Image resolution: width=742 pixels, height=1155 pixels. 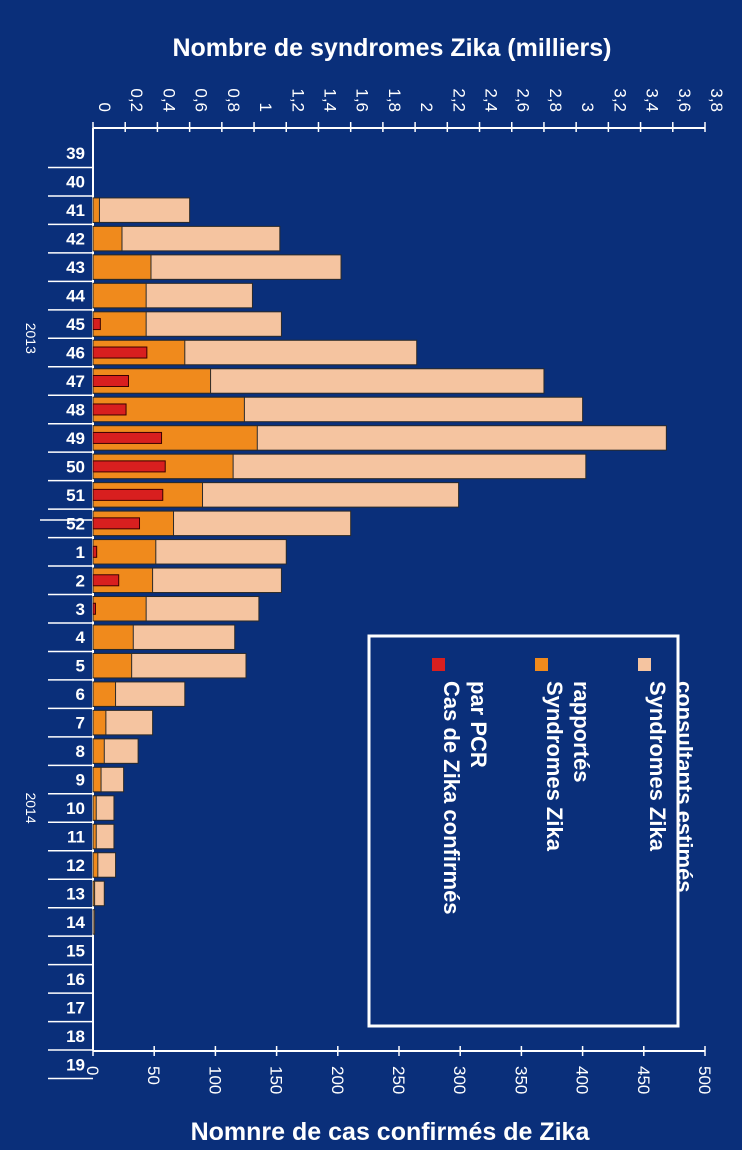 What do you see at coordinates (644, 664) in the screenshot?
I see `legend-swatch-estimated` at bounding box center [644, 664].